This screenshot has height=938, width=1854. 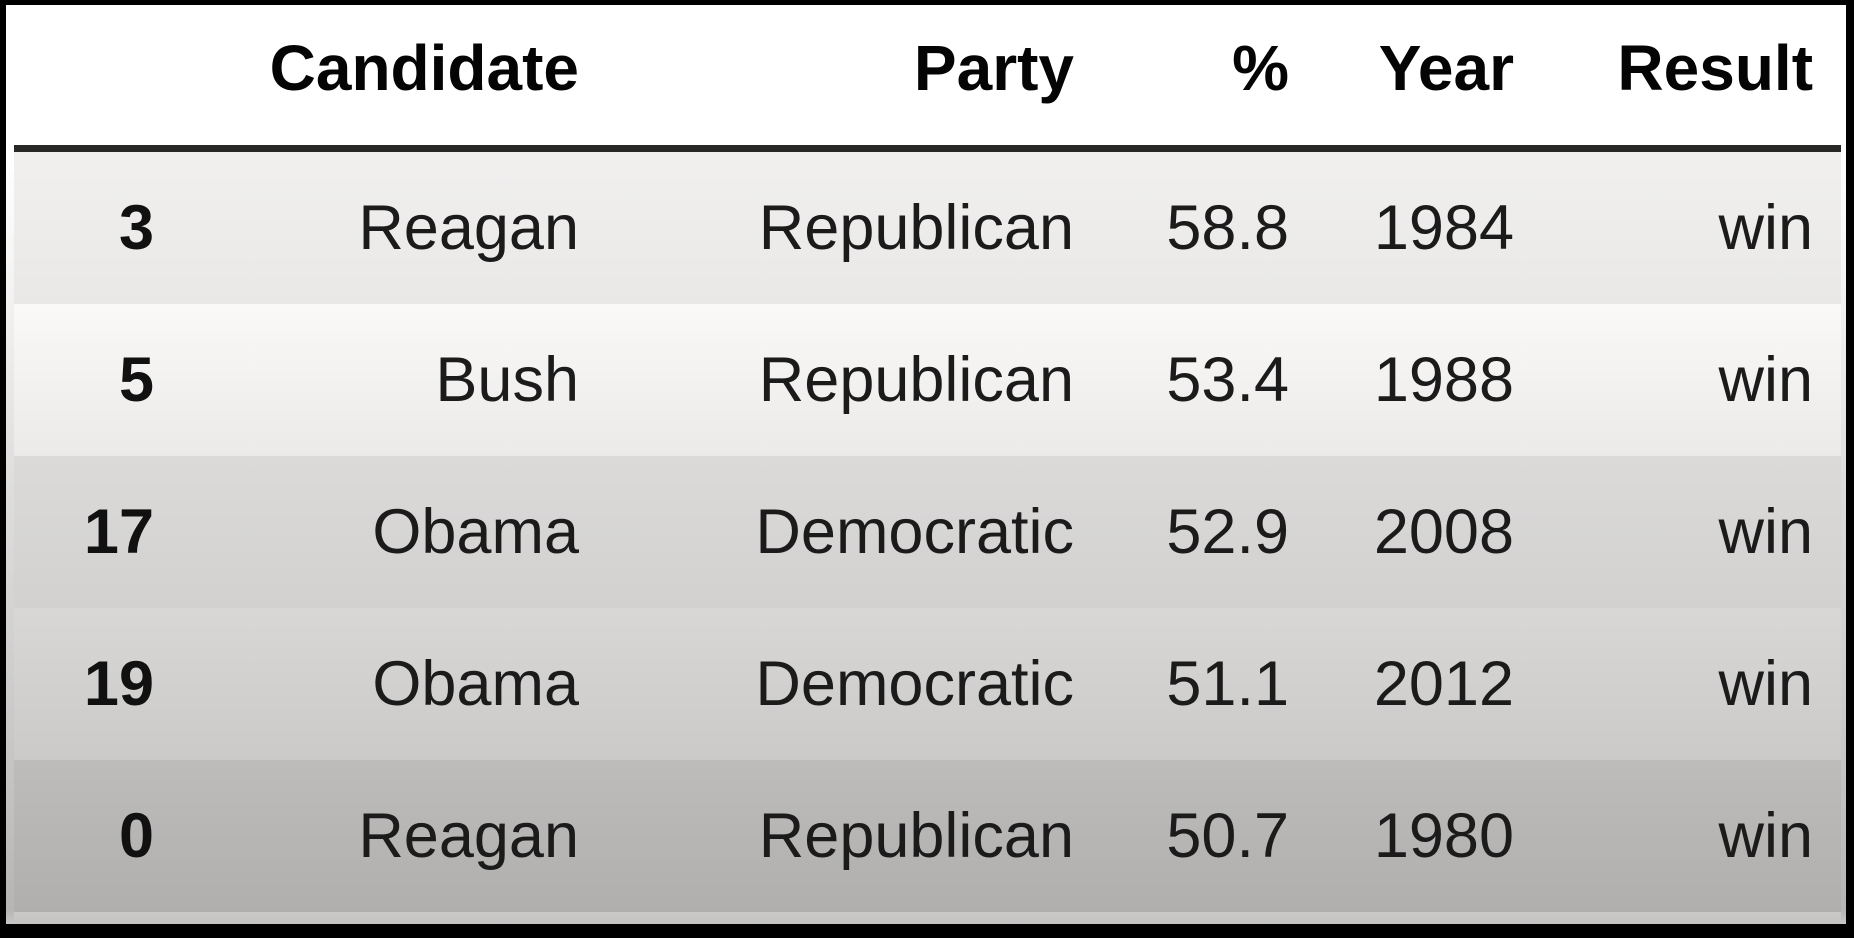 What do you see at coordinates (1443, 532) in the screenshot?
I see `year-cell: 2008` at bounding box center [1443, 532].